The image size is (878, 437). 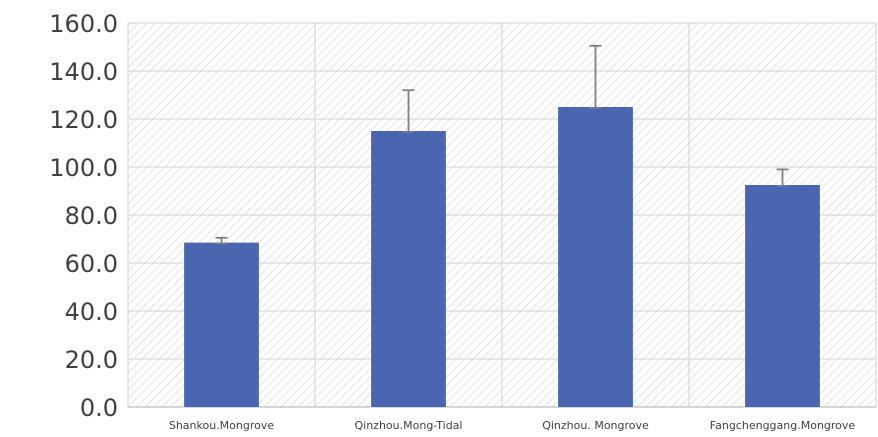 What do you see at coordinates (99, 408) in the screenshot?
I see `y-tick-label: 0.0` at bounding box center [99, 408].